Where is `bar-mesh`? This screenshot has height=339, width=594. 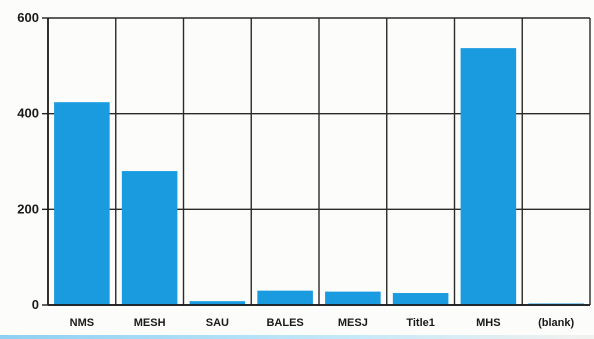 bar-mesh is located at coordinates (149, 238).